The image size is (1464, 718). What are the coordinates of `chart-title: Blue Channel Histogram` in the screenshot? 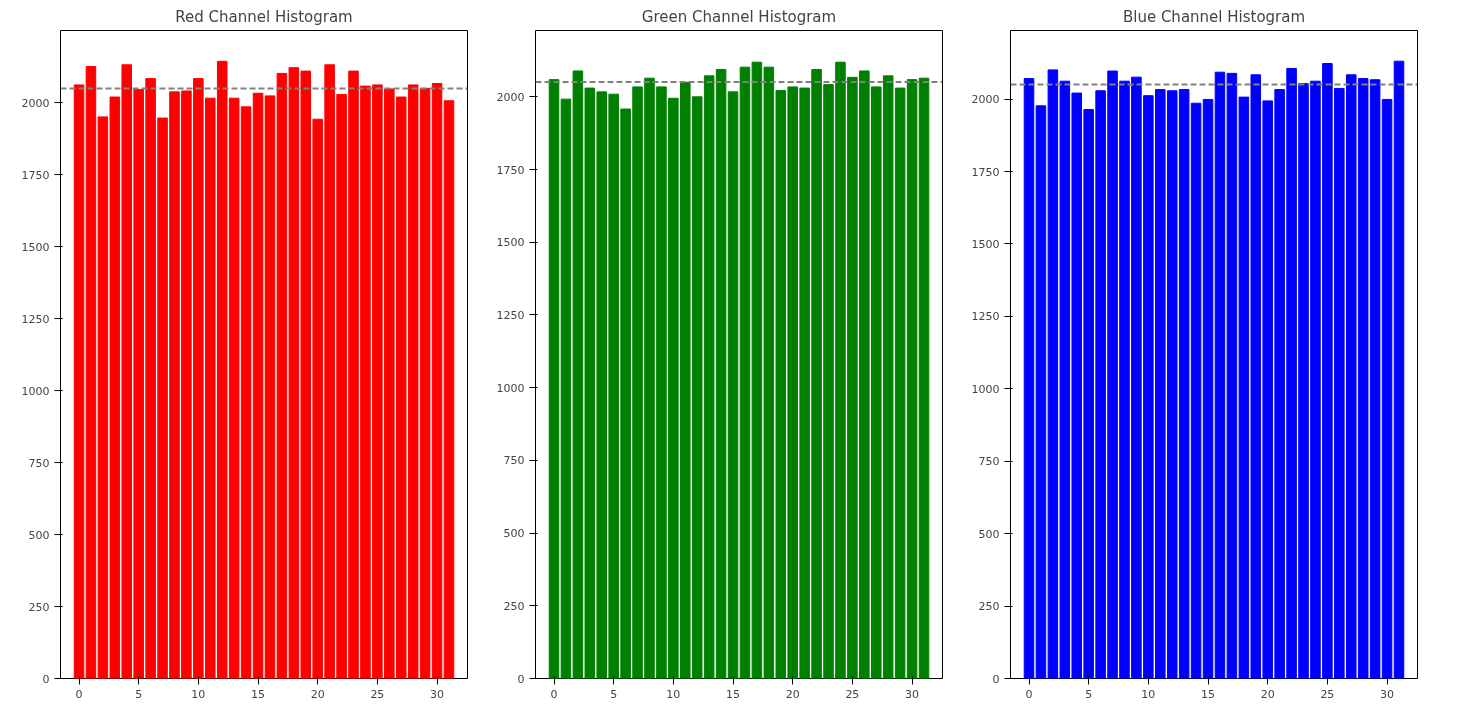 It's located at (1214, 16).